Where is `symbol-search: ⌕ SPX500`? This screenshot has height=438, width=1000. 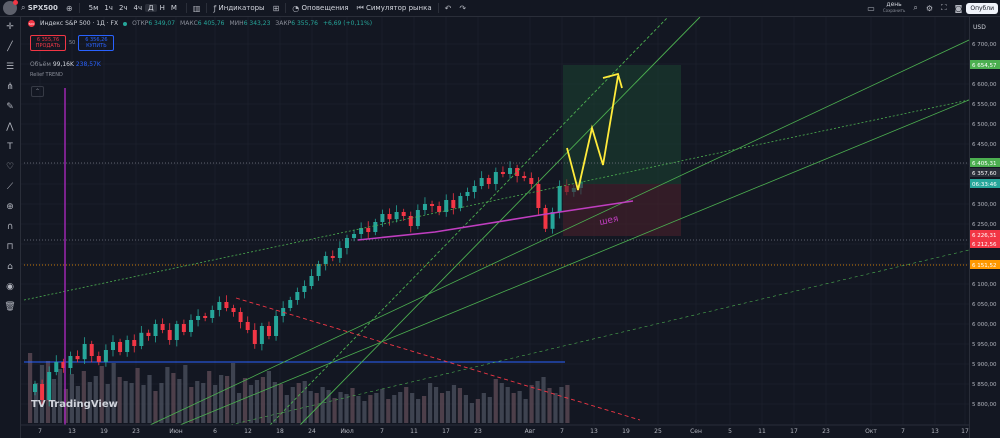
symbol-search: ⌕ SPX500 is located at coordinates (39, 7).